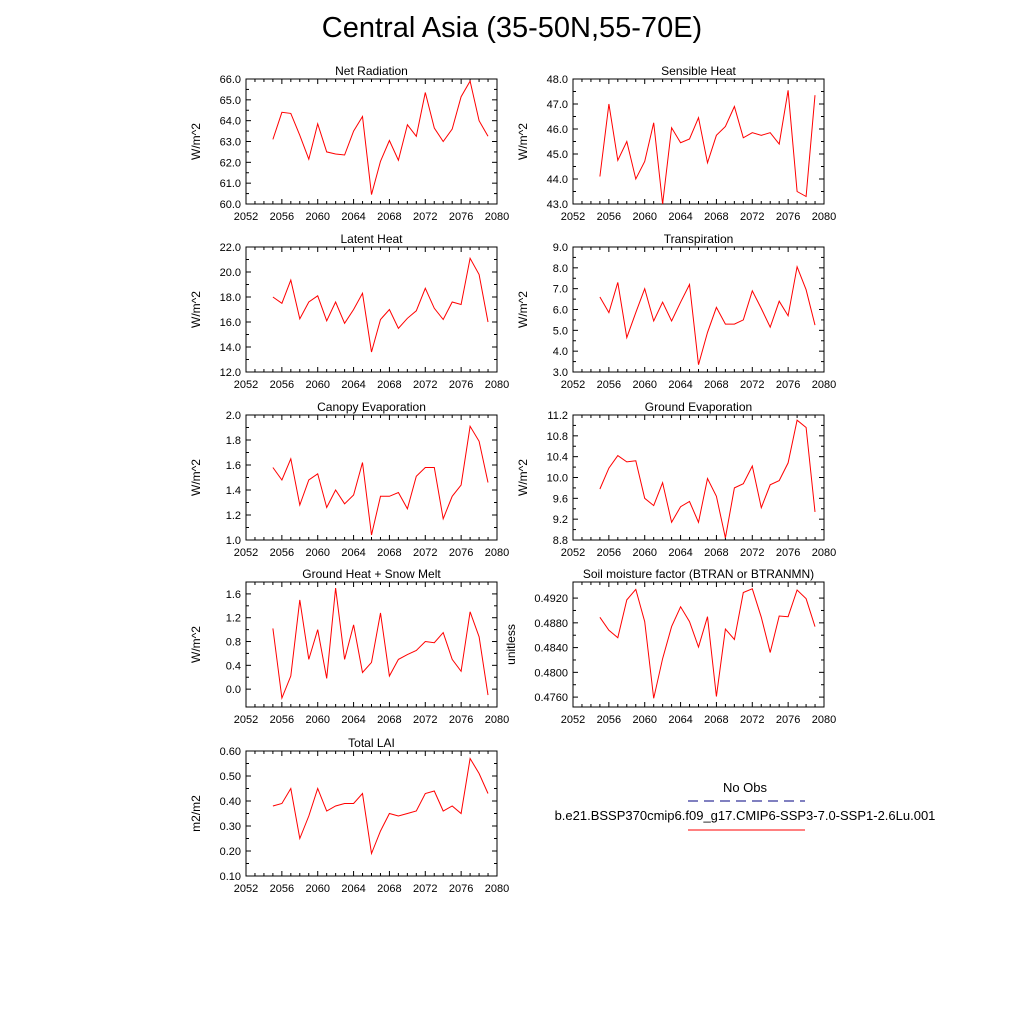 This screenshot has width=1024, height=1024. Describe the element at coordinates (380, 480) in the screenshot. I see `panel-5-data-line` at that location.